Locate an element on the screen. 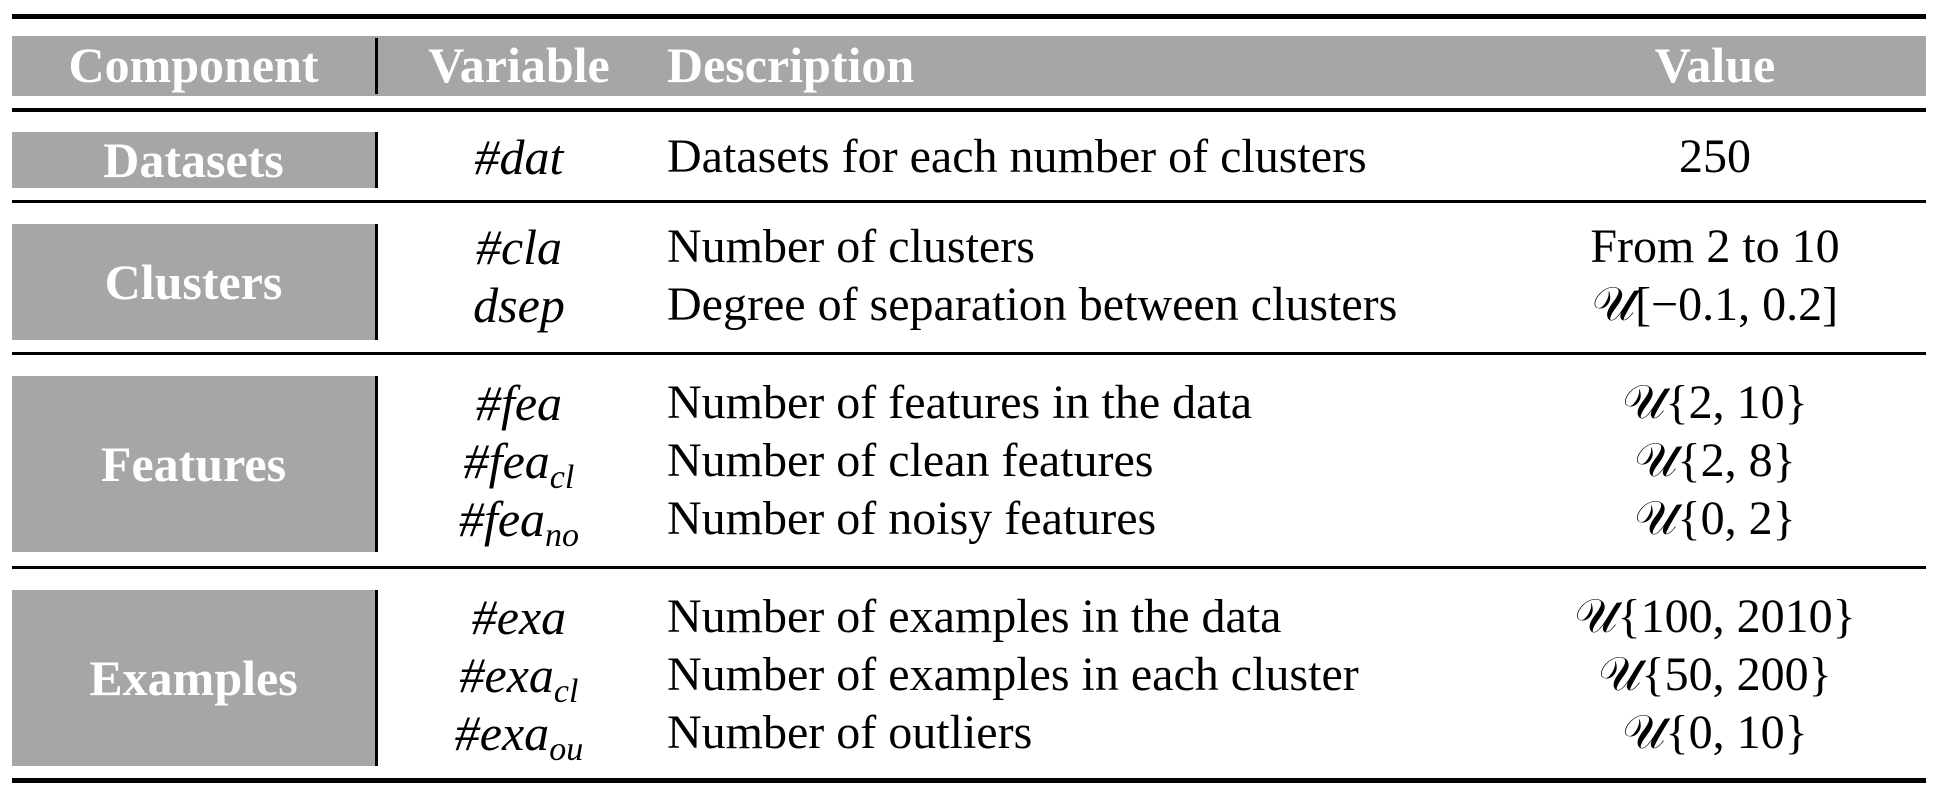 This screenshot has width=1936, height=800. value-fea-cl: 𝒰{2, 8} is located at coordinates (1715, 460).